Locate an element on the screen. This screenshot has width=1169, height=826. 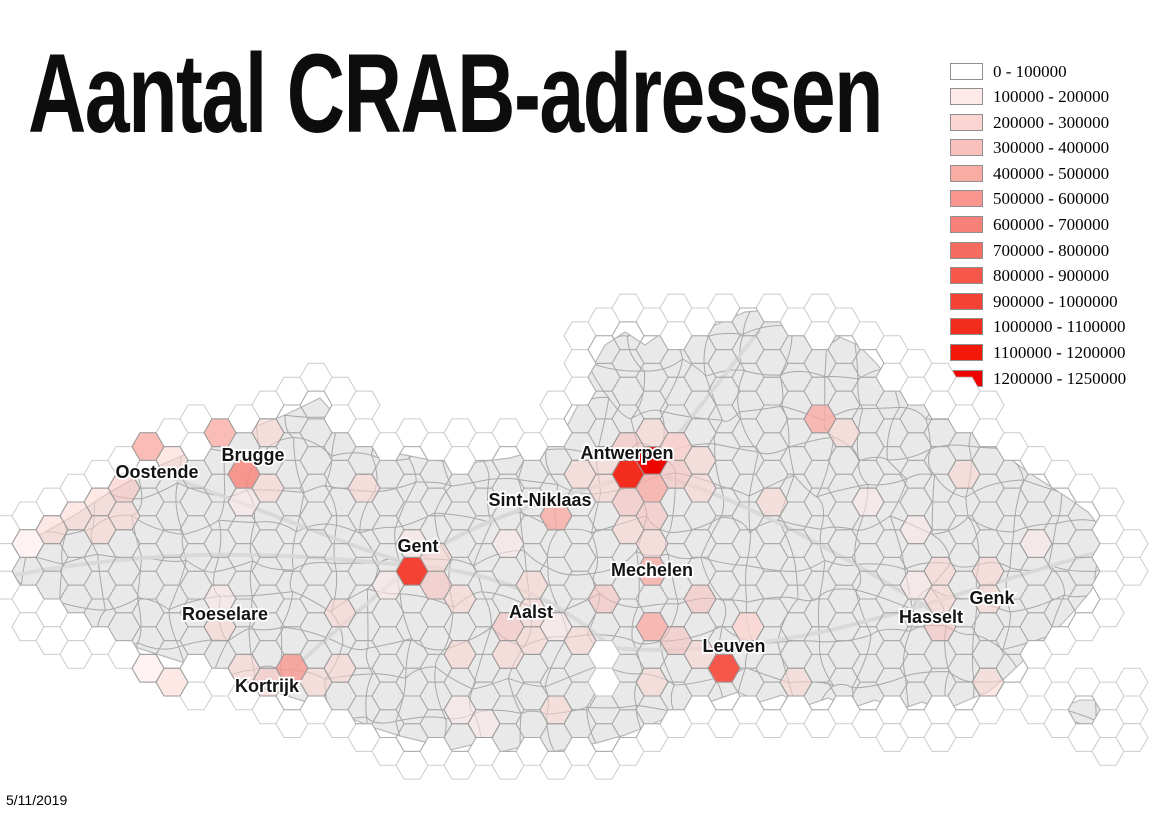
legend-label: 200000 - 300000 is located at coordinates (1051, 122).